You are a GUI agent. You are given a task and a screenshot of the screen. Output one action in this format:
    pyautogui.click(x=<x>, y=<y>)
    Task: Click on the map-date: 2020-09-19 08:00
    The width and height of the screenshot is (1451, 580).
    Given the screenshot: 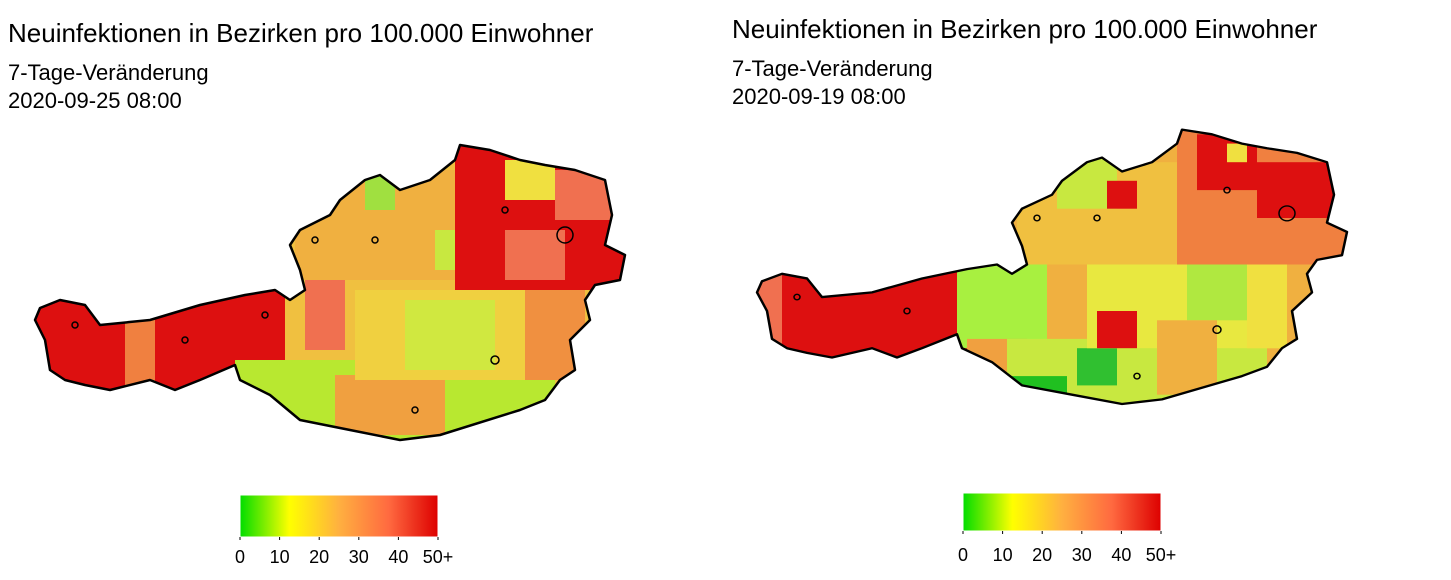 What is the action you would take?
    pyautogui.click(x=819, y=96)
    